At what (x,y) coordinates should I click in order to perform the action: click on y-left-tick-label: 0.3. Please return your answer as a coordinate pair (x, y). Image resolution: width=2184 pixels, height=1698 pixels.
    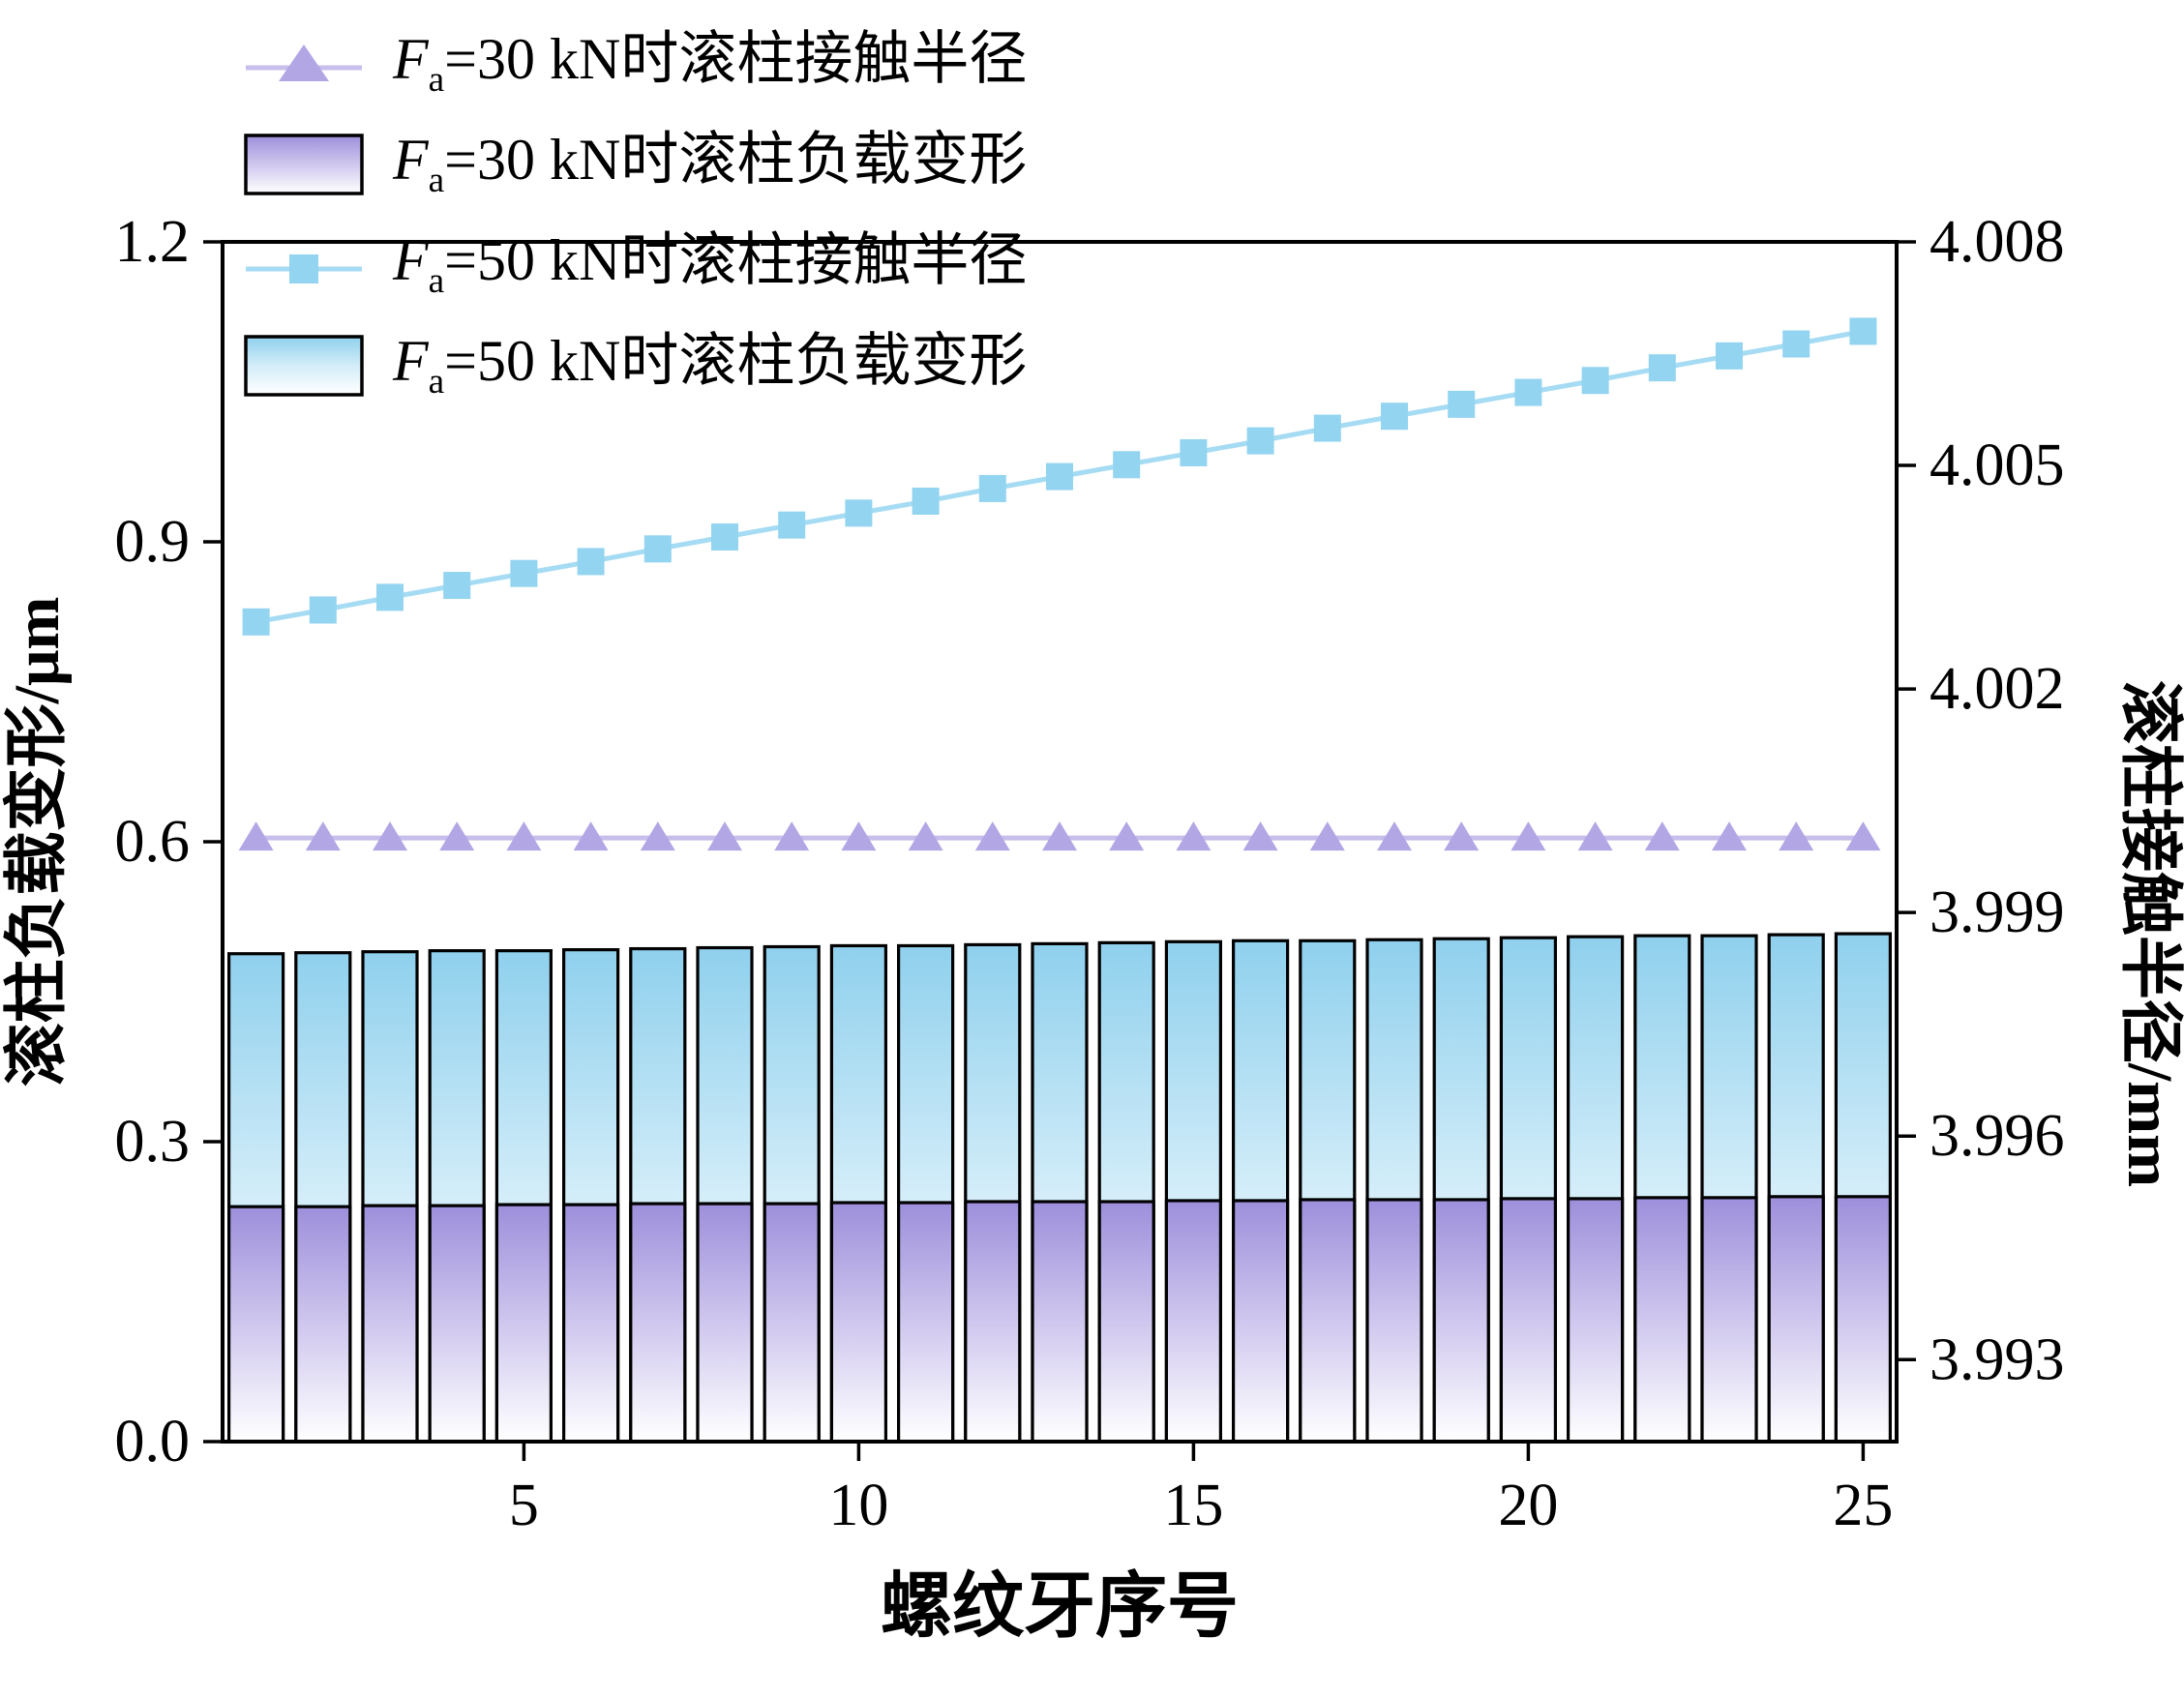
    Looking at the image, I should click on (153, 1142).